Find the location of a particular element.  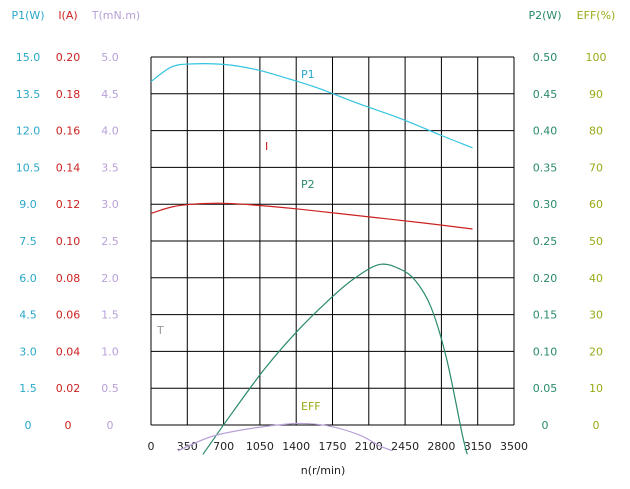

left-axis-tick: 9.0 is located at coordinates (28, 204).